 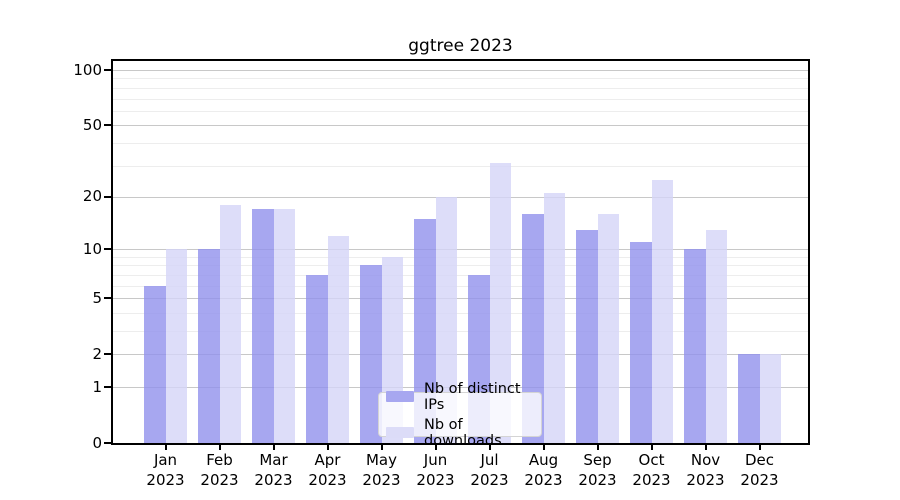 I want to click on x-tick-label-jun: Jun 2023, so click(x=435, y=470).